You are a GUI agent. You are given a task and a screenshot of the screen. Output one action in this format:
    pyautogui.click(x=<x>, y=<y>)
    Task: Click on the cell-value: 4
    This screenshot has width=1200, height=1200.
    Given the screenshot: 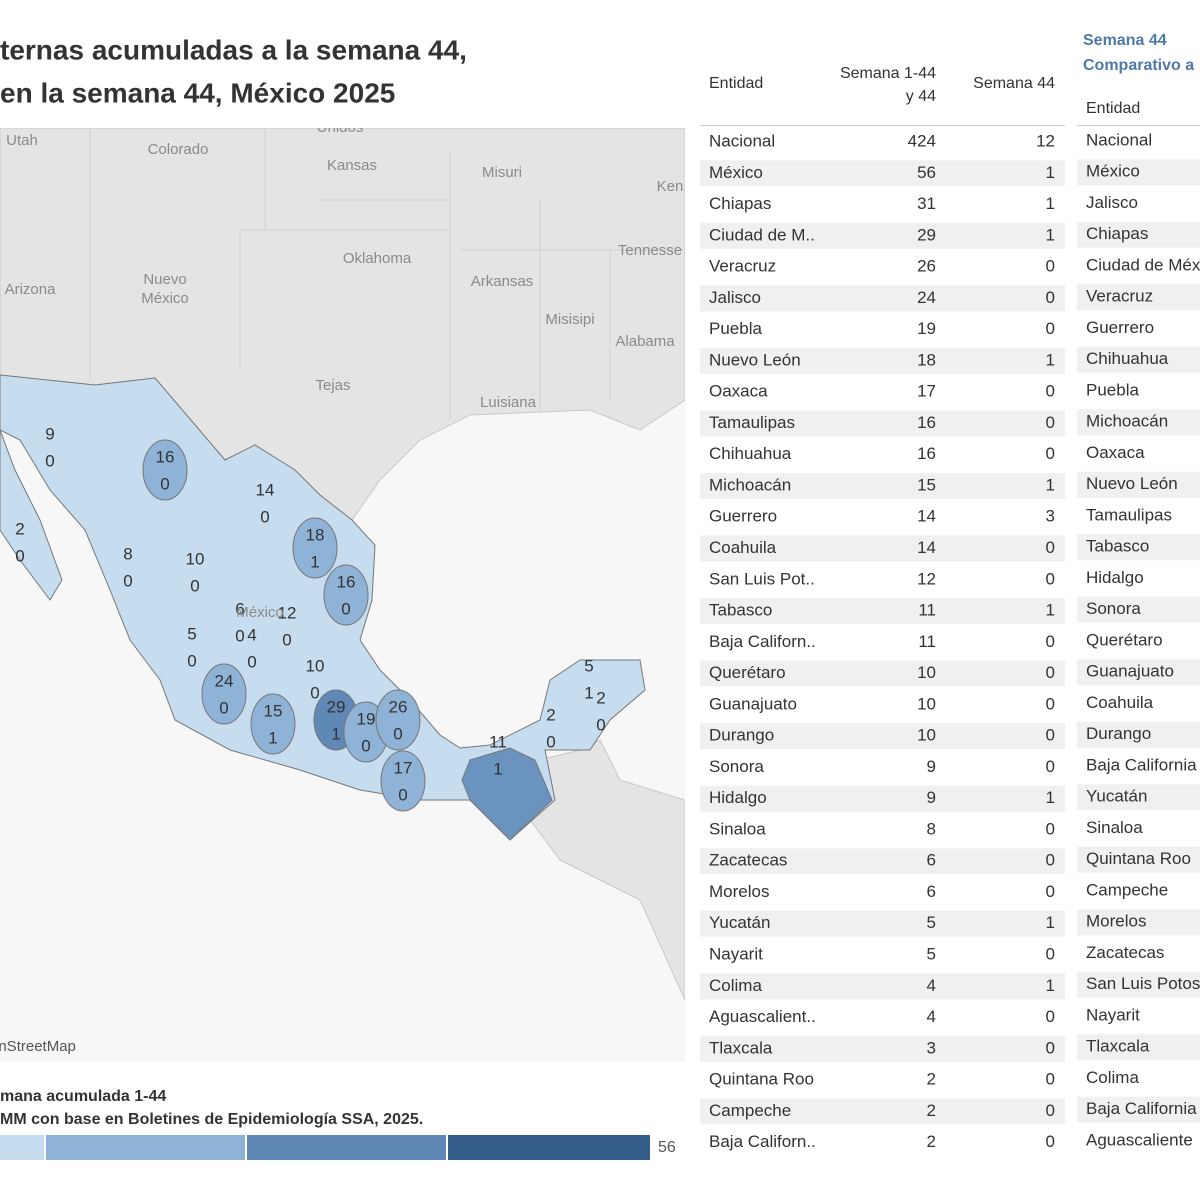 What is the action you would take?
    pyautogui.click(x=931, y=1016)
    